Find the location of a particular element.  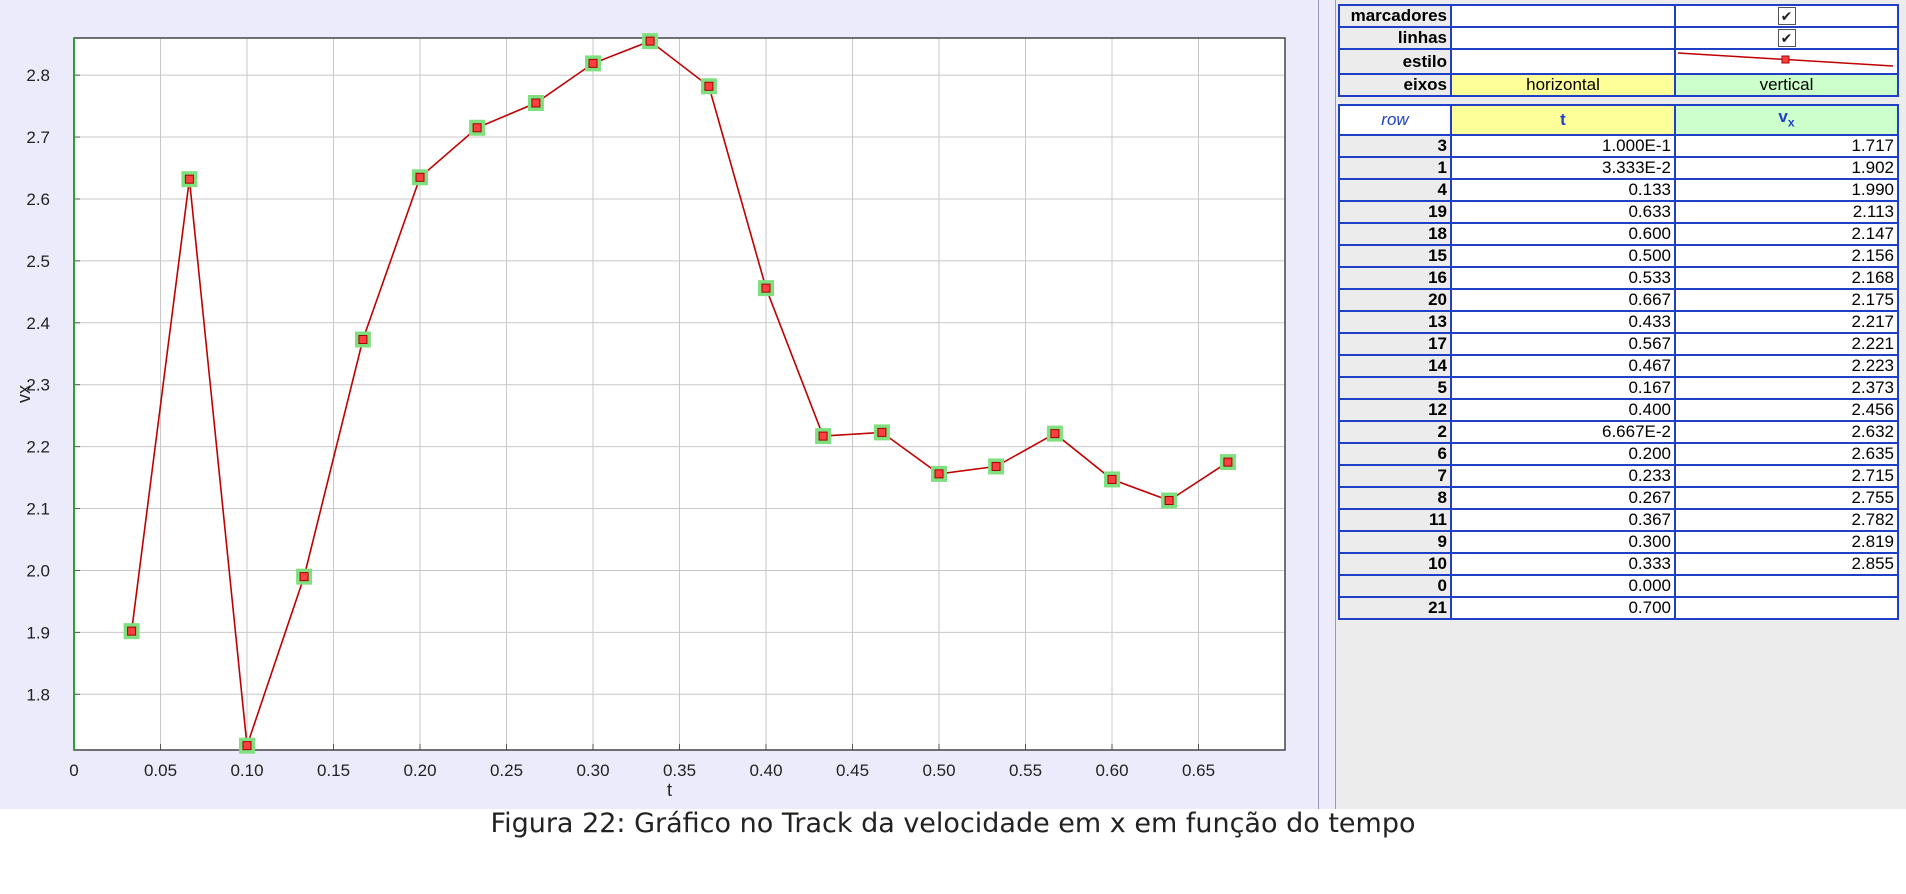

row-number-cell: 7 is located at coordinates (1395, 476).